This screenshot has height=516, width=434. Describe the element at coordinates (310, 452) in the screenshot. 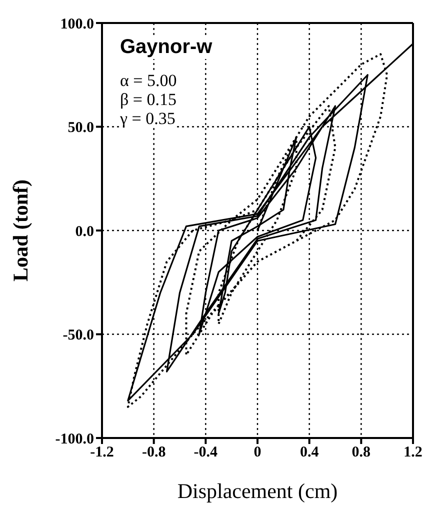

I see `x-tick-label: 0.4` at that location.